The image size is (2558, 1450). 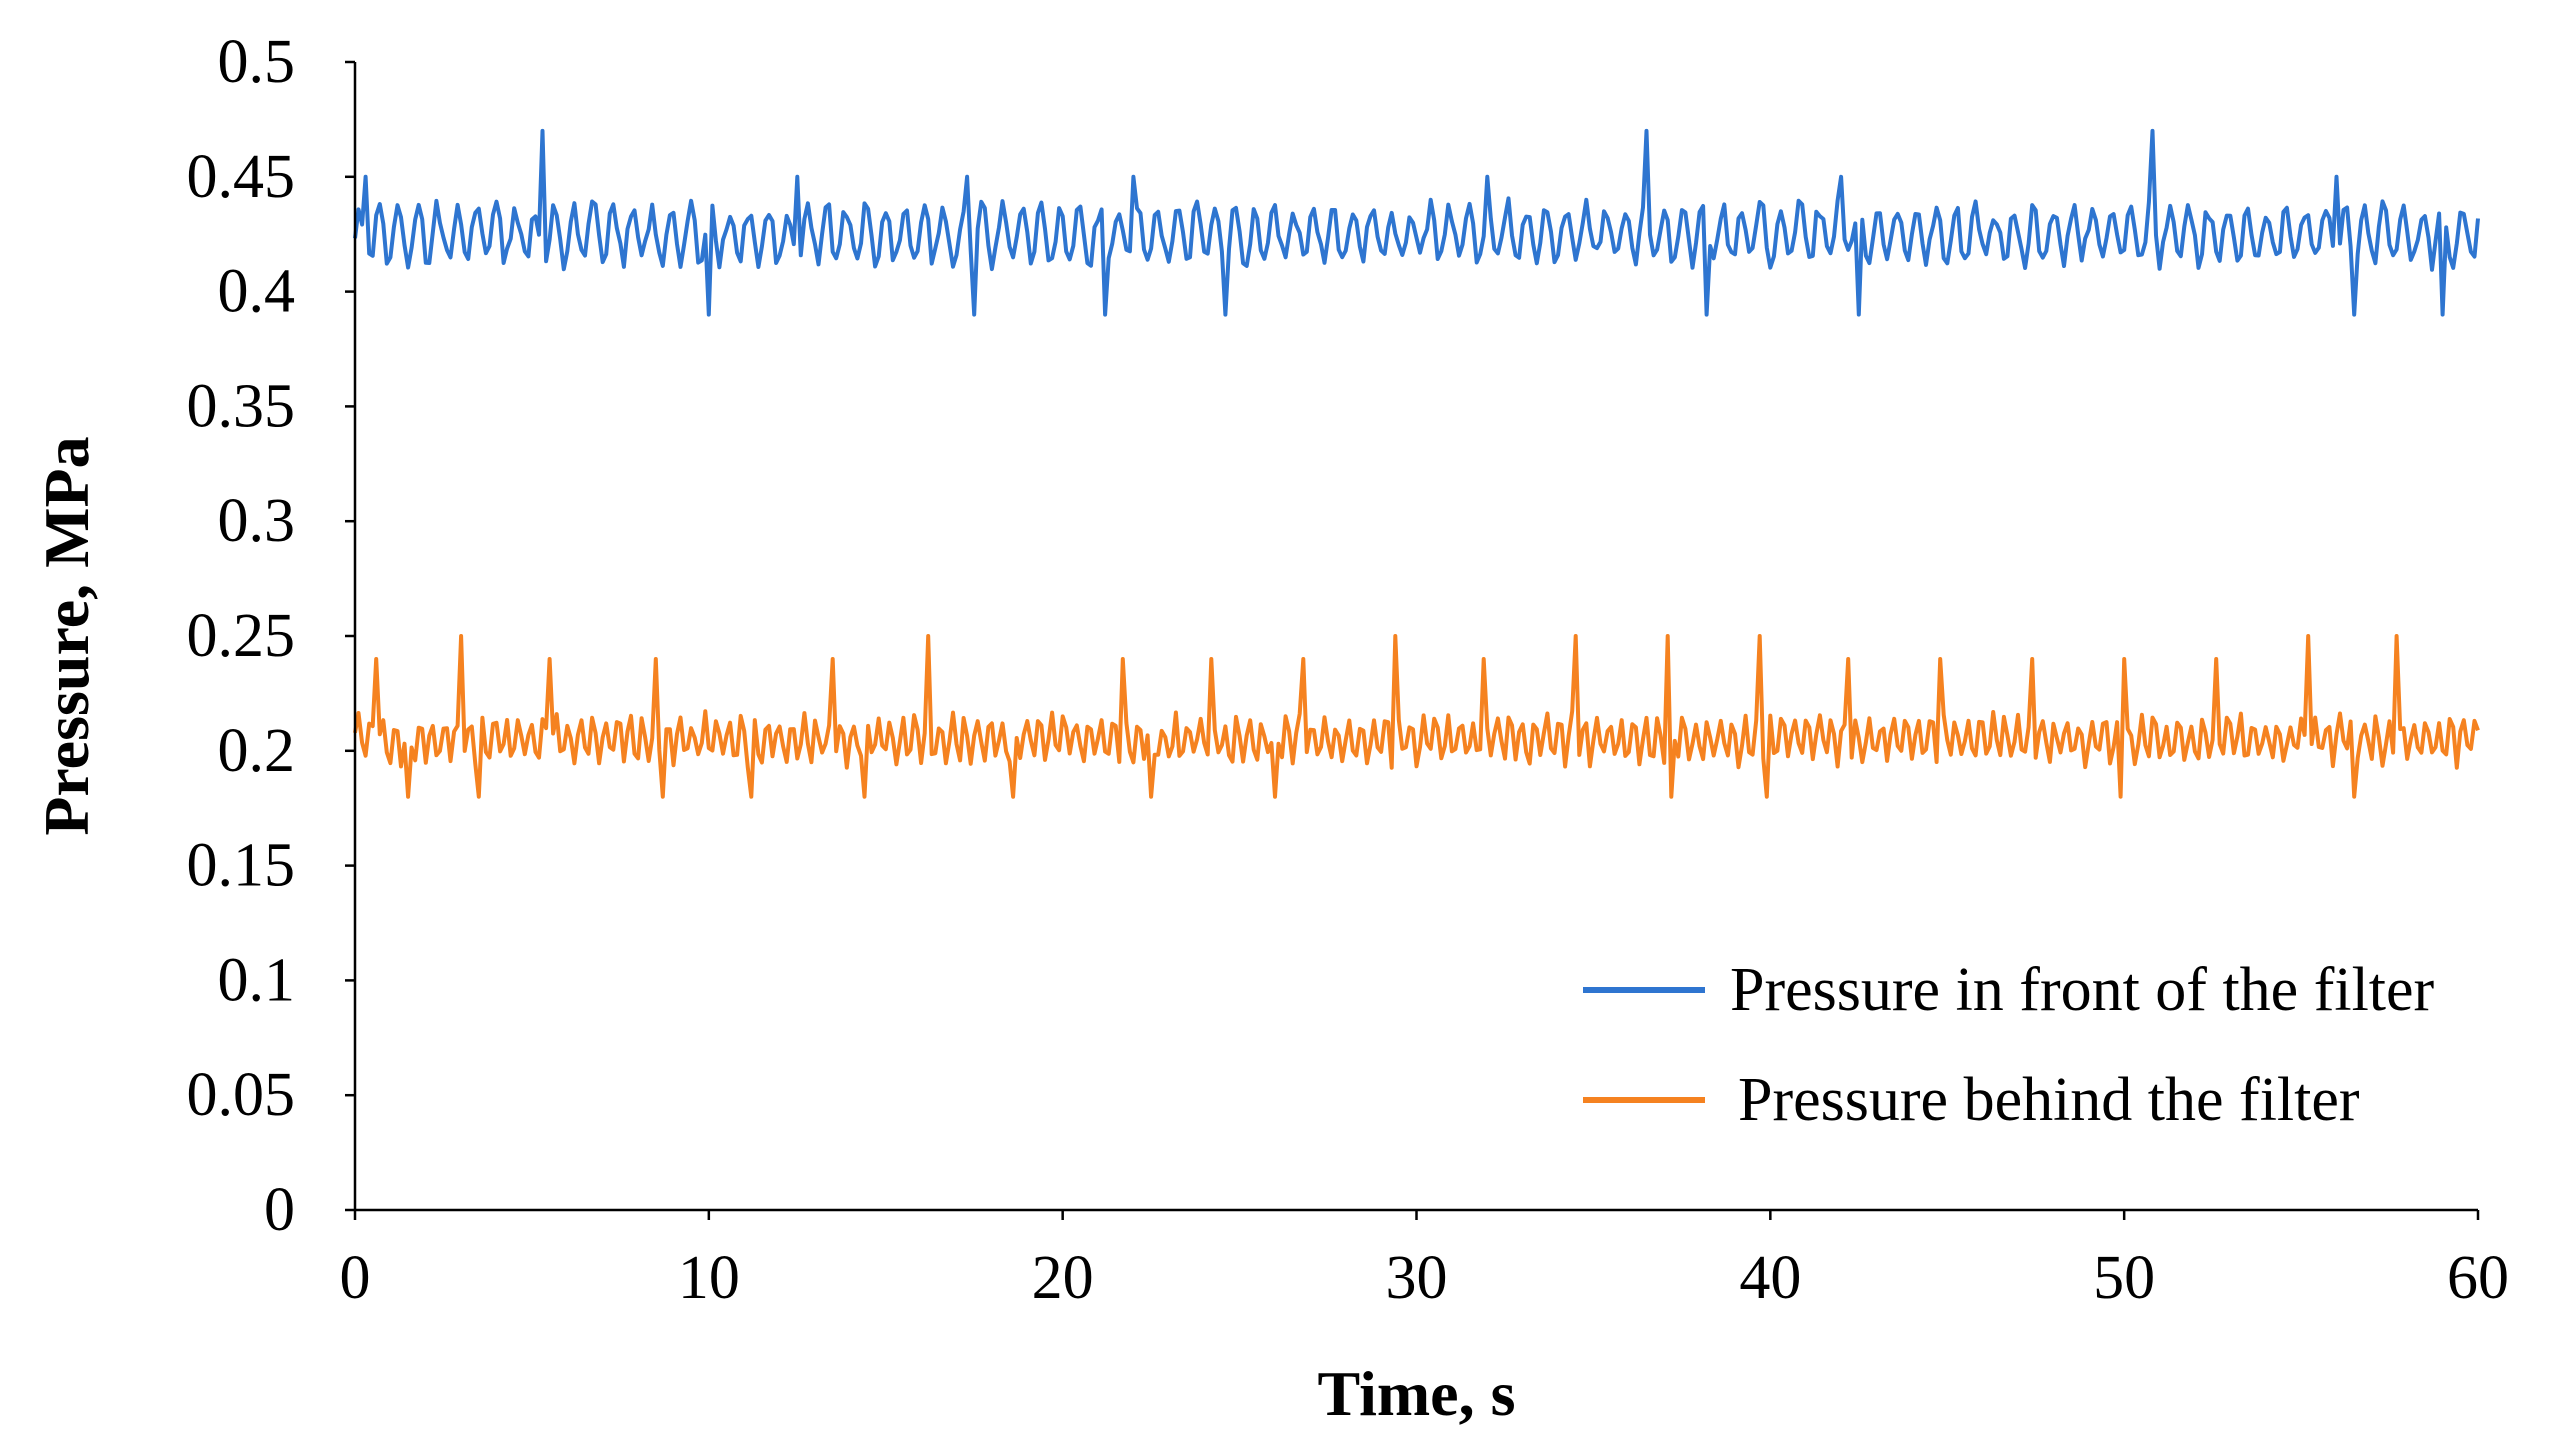 I want to click on series-line-behind, so click(x=1416, y=716).